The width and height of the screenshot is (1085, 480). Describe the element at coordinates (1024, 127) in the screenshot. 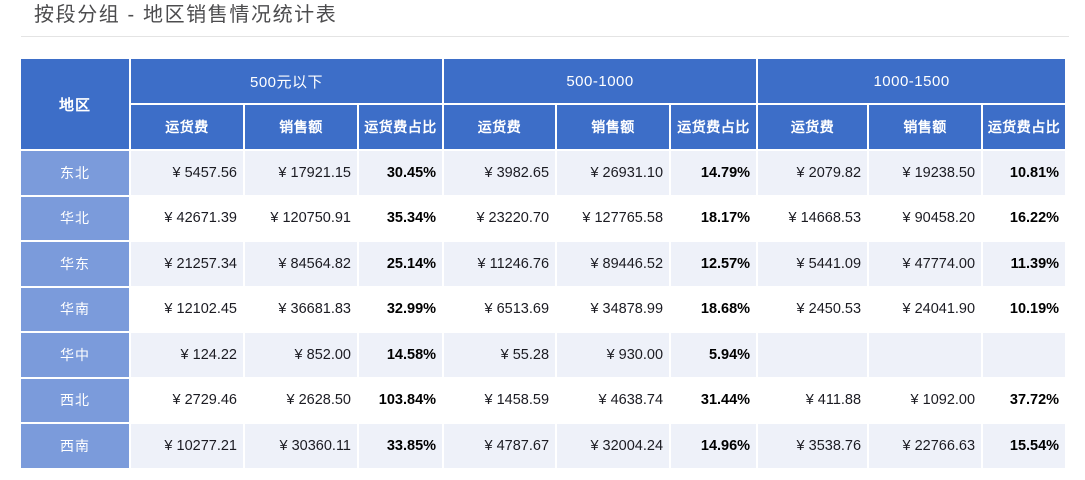

I see `subheader-ratio-g3: 运货费占比` at that location.